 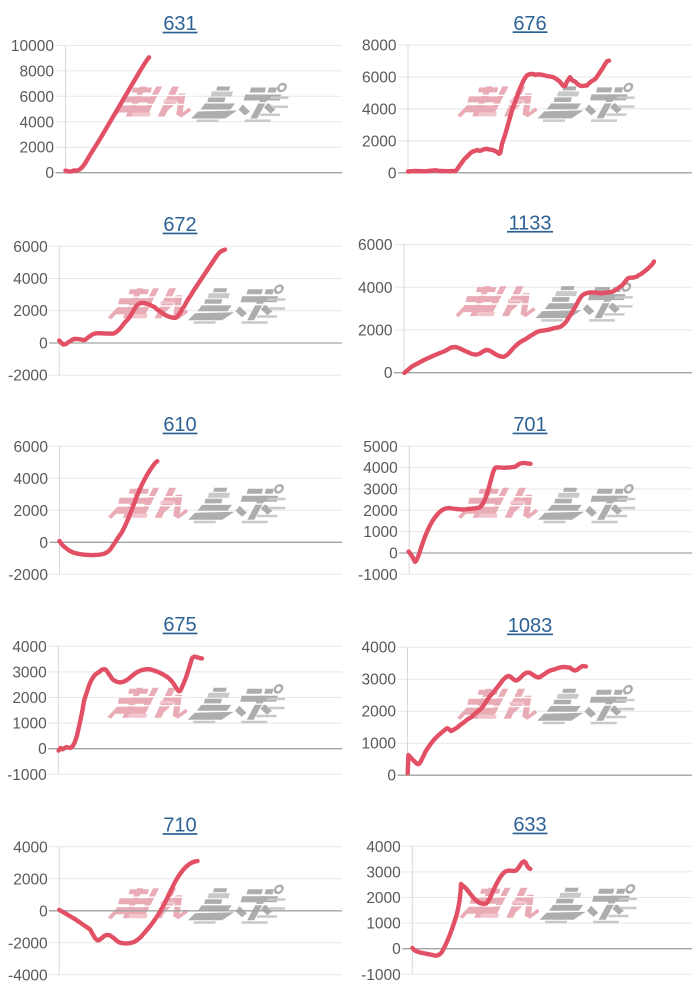 I want to click on svg-text: 610, so click(x=179, y=425).